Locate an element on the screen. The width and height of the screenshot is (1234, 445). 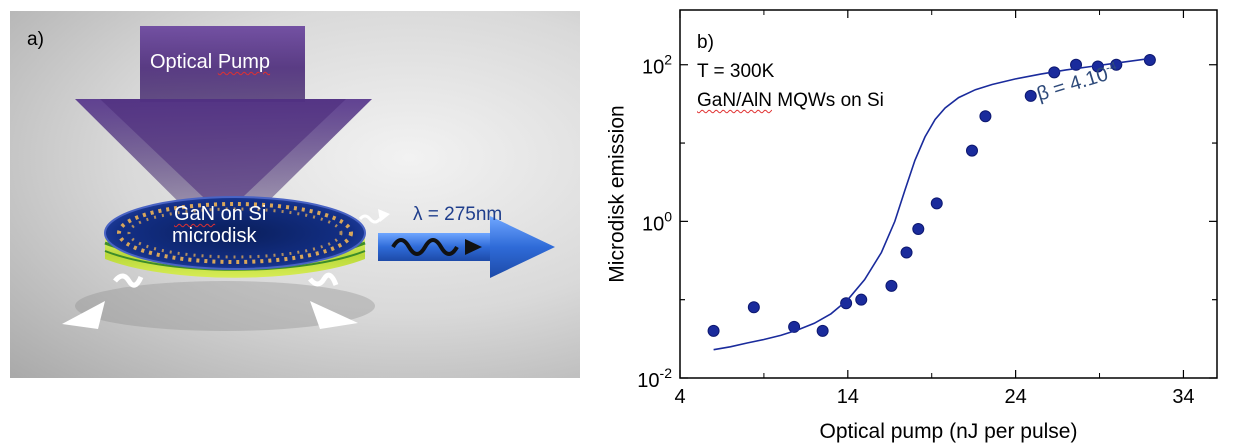
x-tick-label: 4 is located at coordinates (679, 397).